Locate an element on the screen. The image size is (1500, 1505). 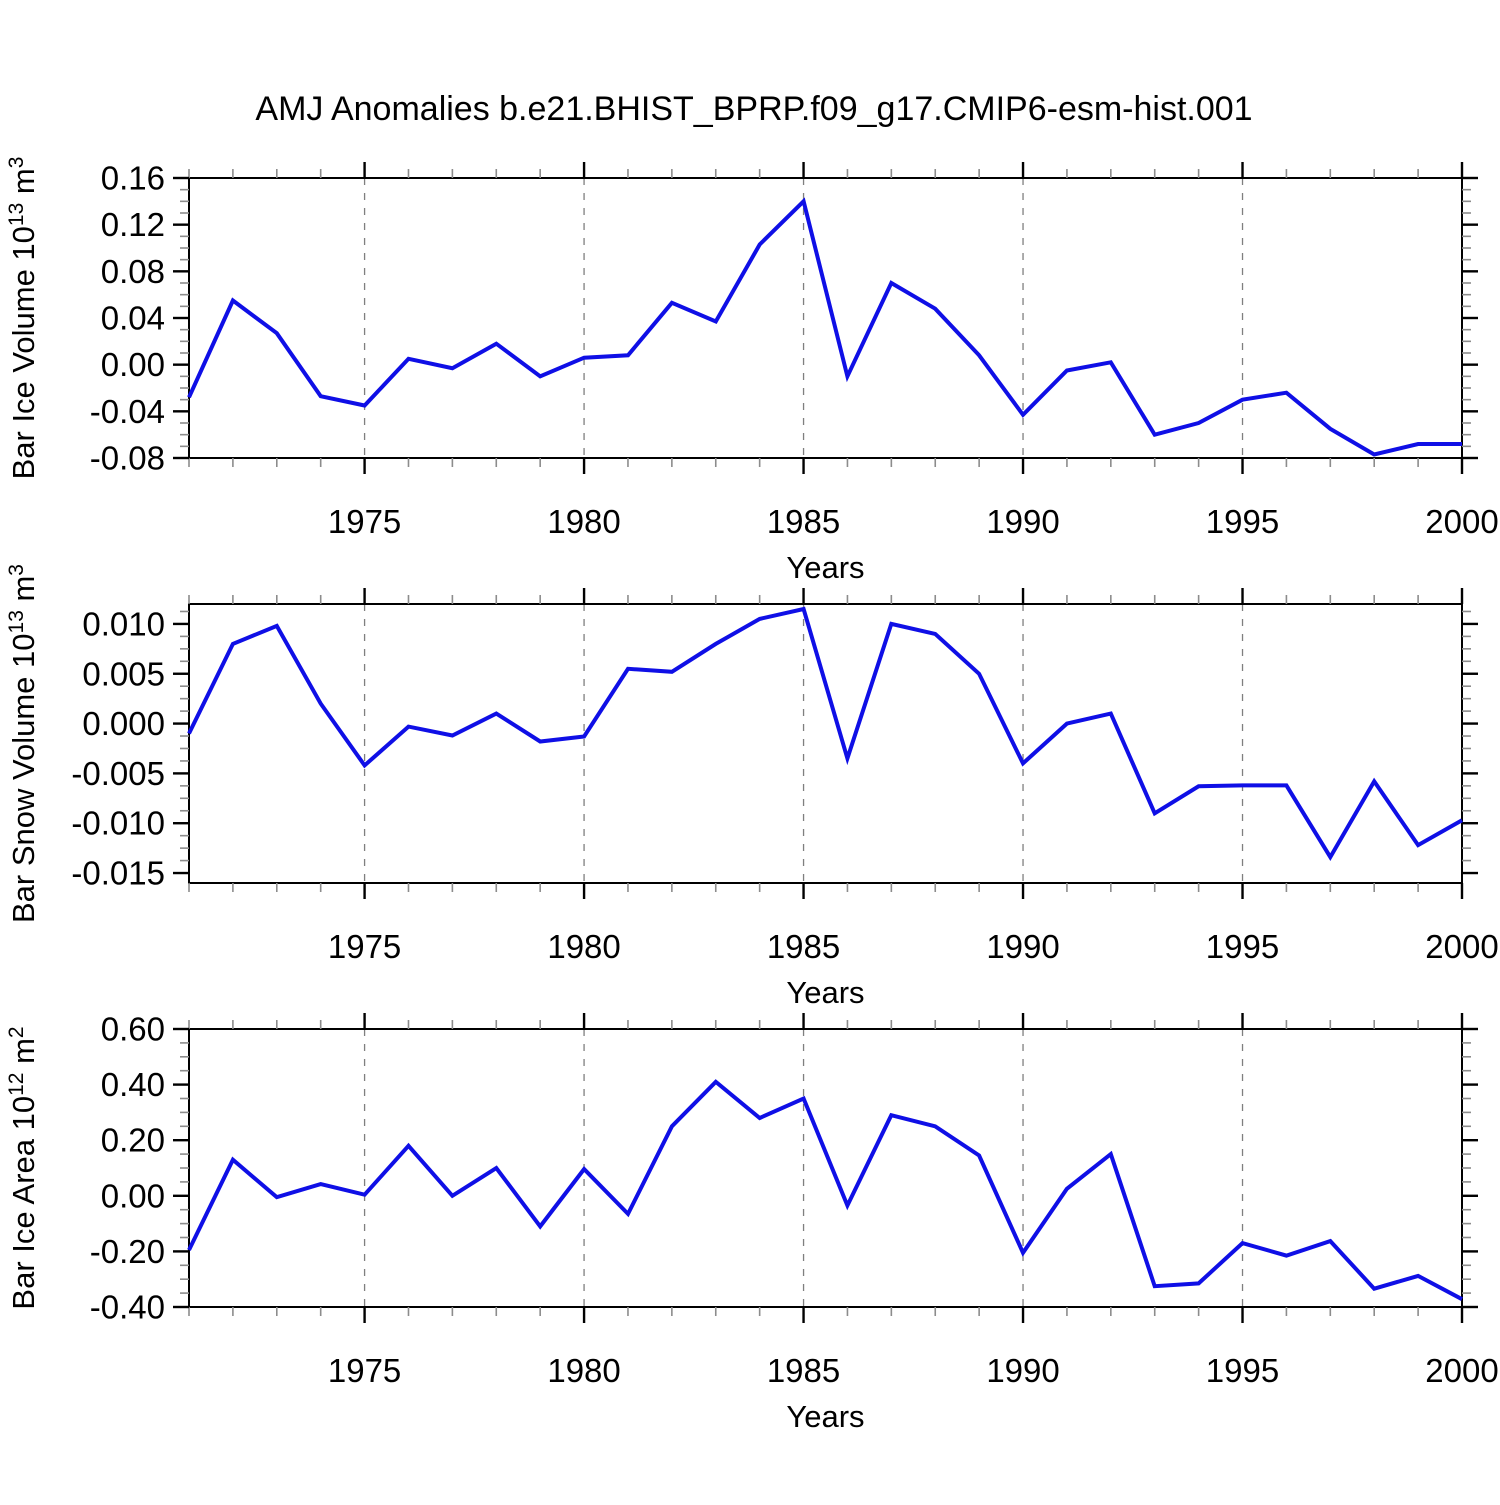
y-tick-label: -0.005 is located at coordinates (118, 773).